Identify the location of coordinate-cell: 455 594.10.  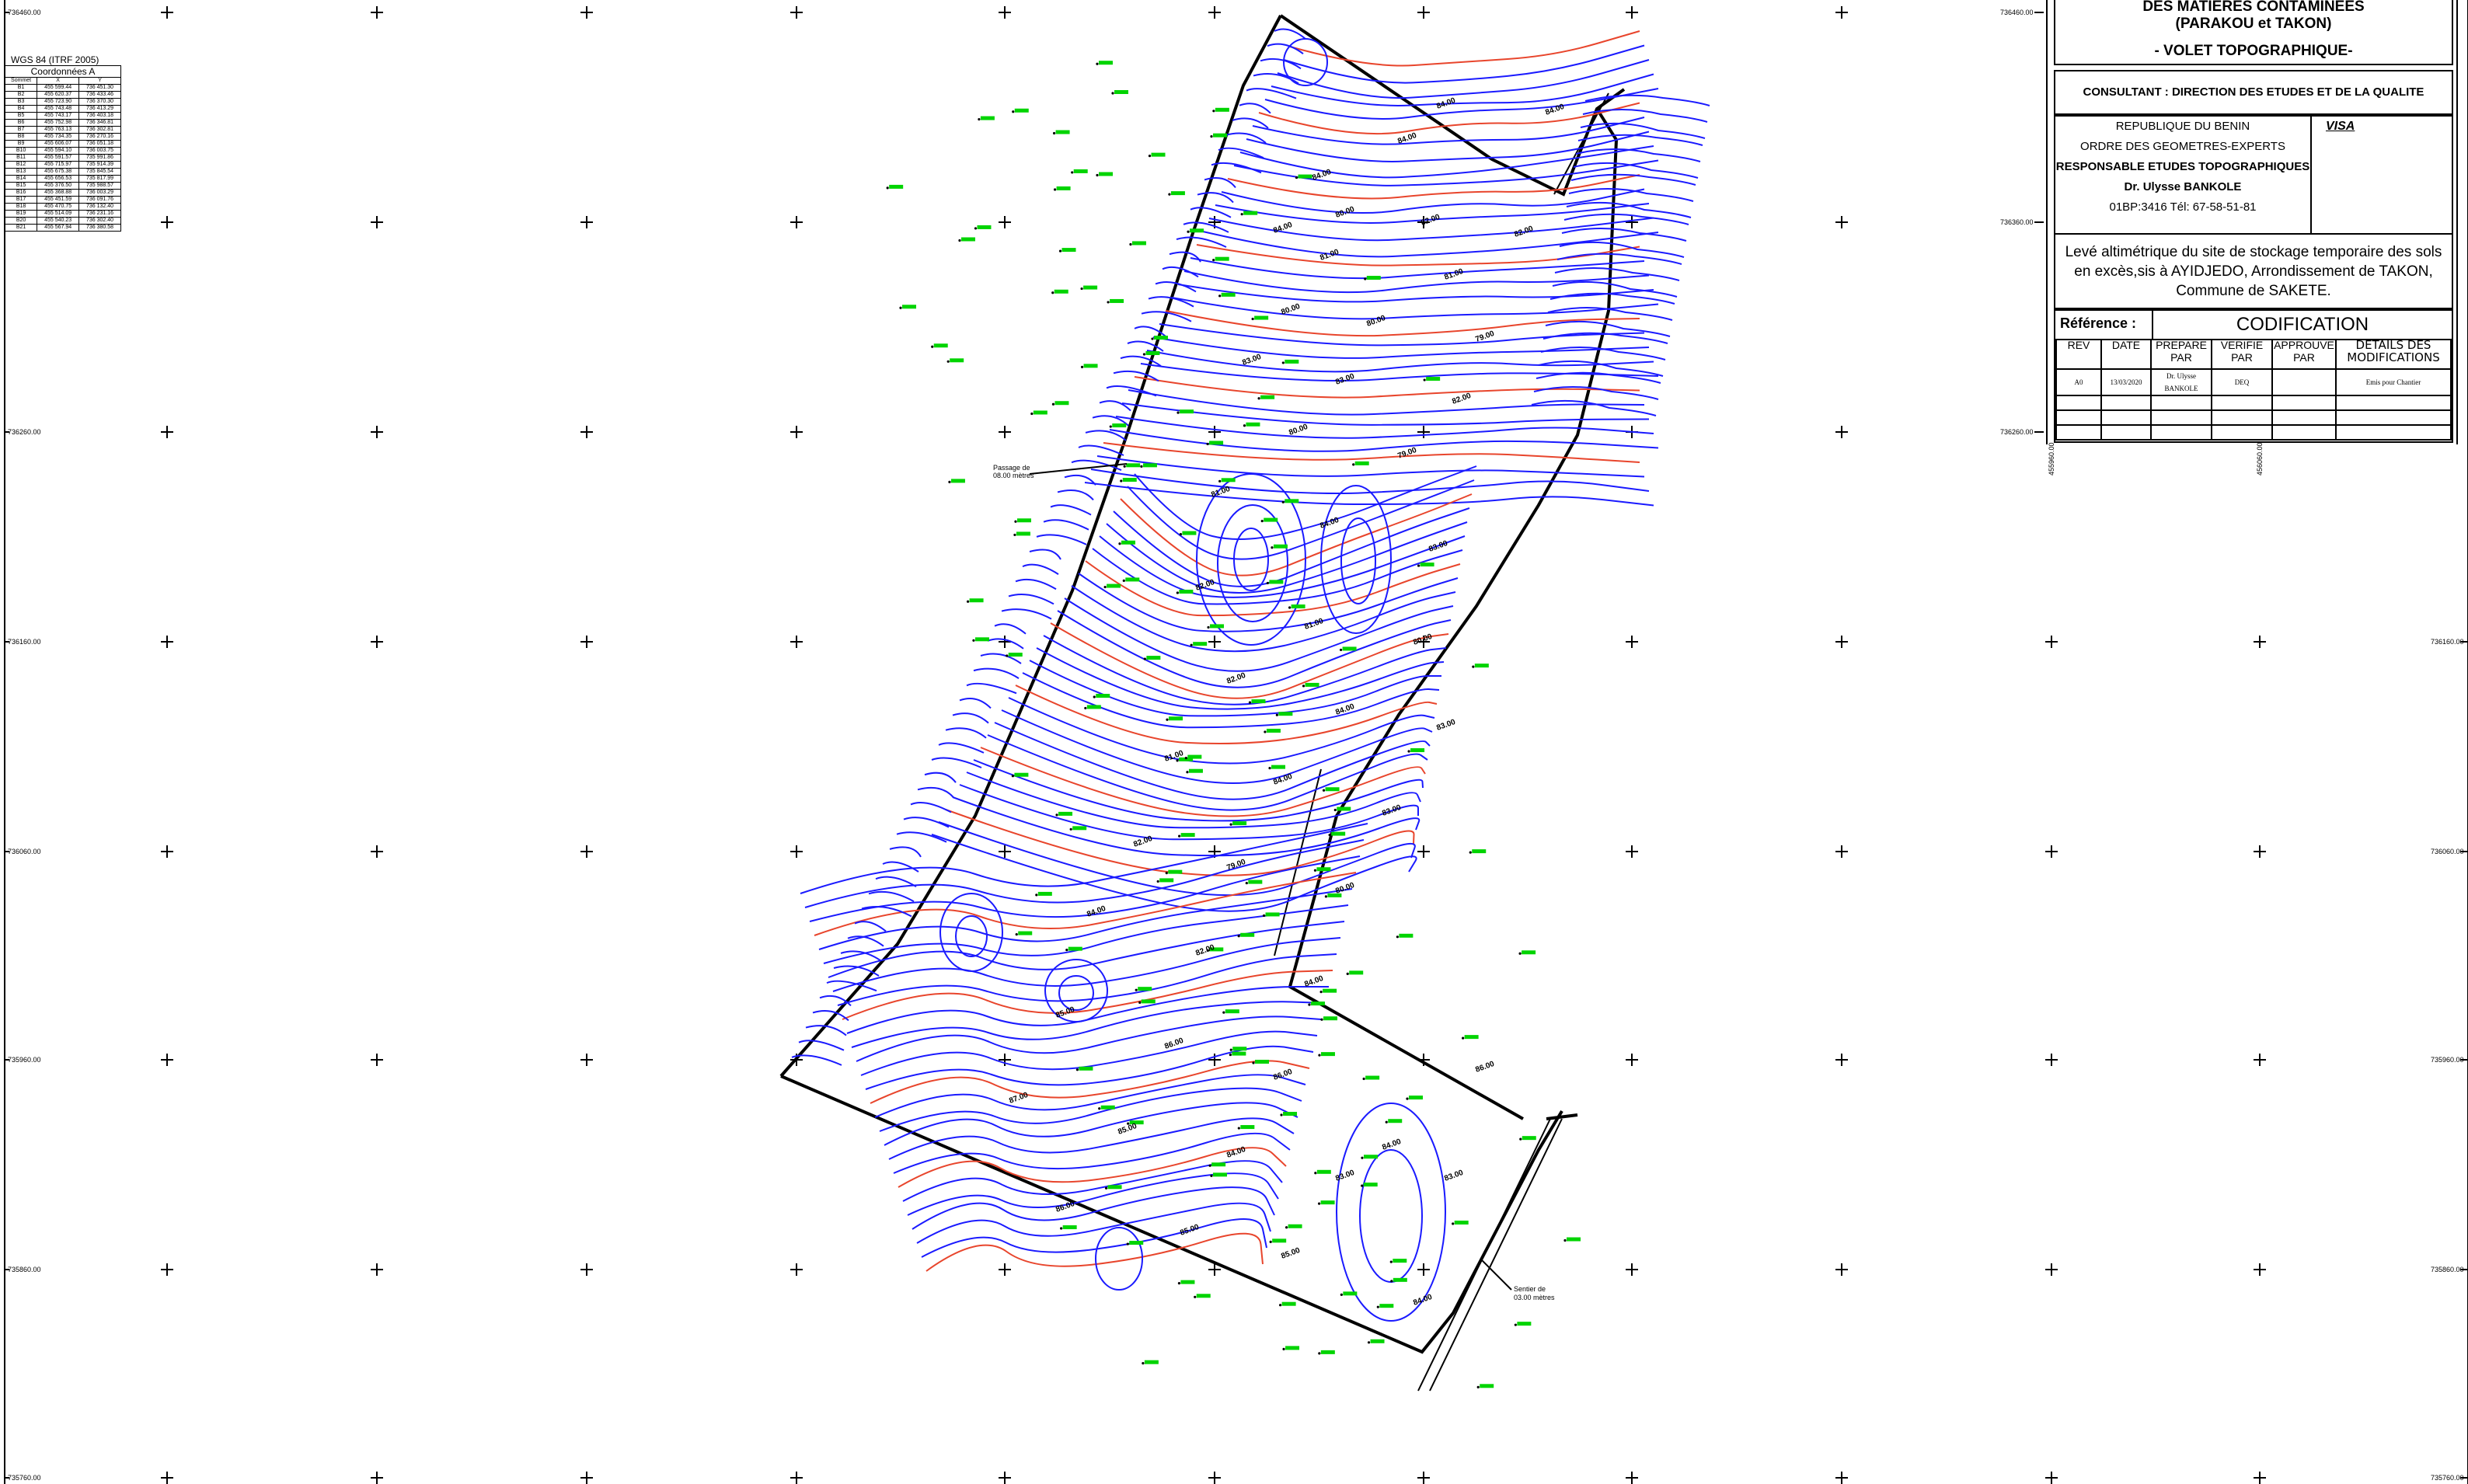
(58, 151).